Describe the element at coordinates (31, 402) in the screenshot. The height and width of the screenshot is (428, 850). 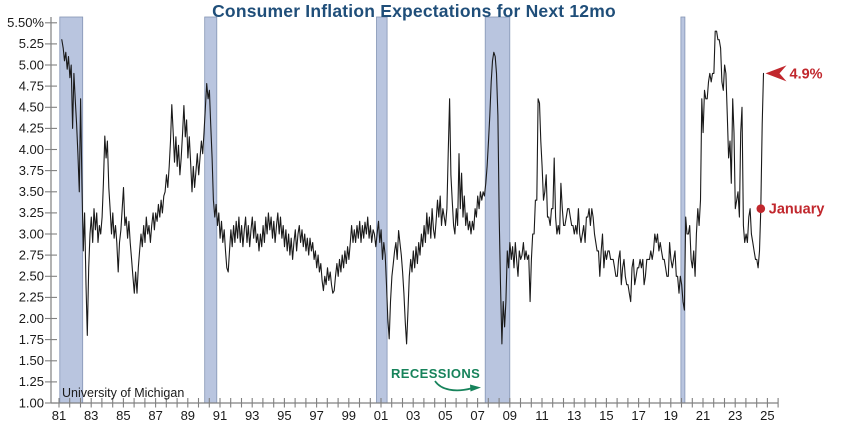
I see `y-tick-label: 1.00` at that location.